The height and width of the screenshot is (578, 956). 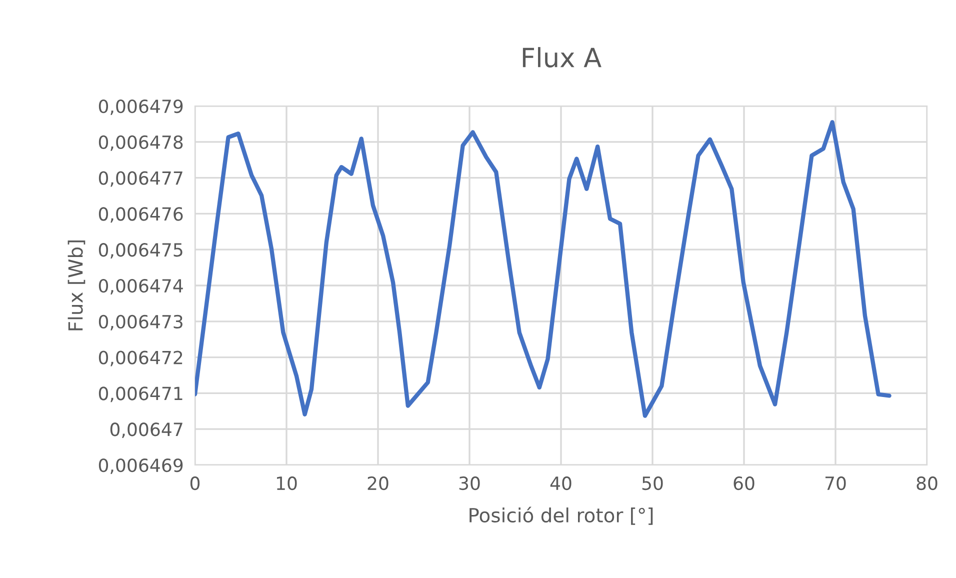 What do you see at coordinates (146, 430) in the screenshot?
I see `y-tick-label: 0,00647` at bounding box center [146, 430].